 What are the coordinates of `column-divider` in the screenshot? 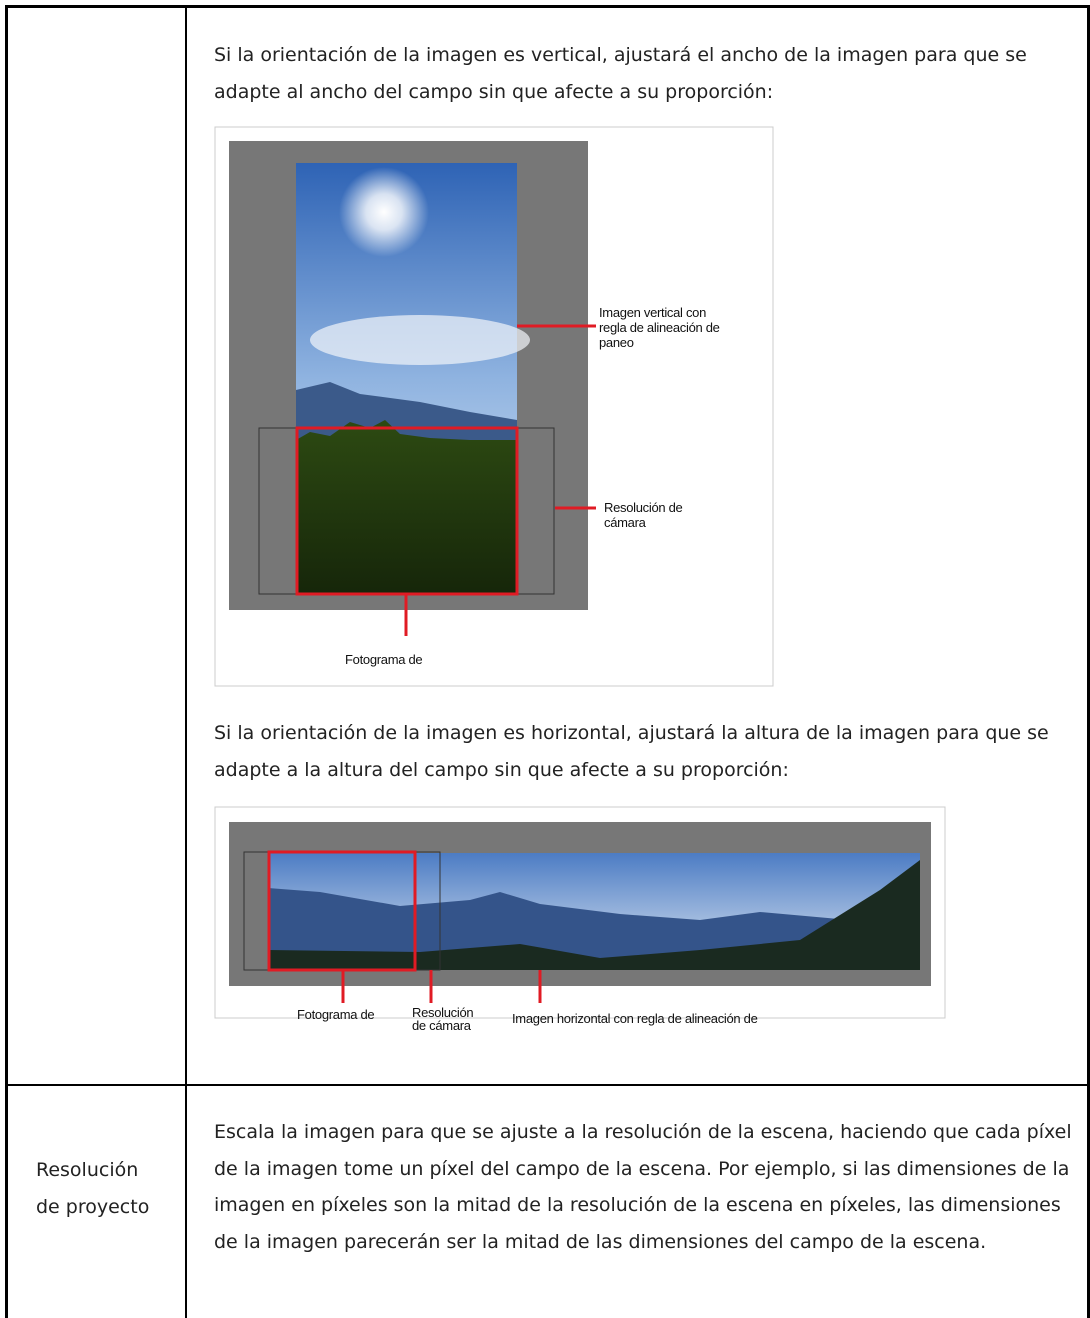 It's located at (186, 661).